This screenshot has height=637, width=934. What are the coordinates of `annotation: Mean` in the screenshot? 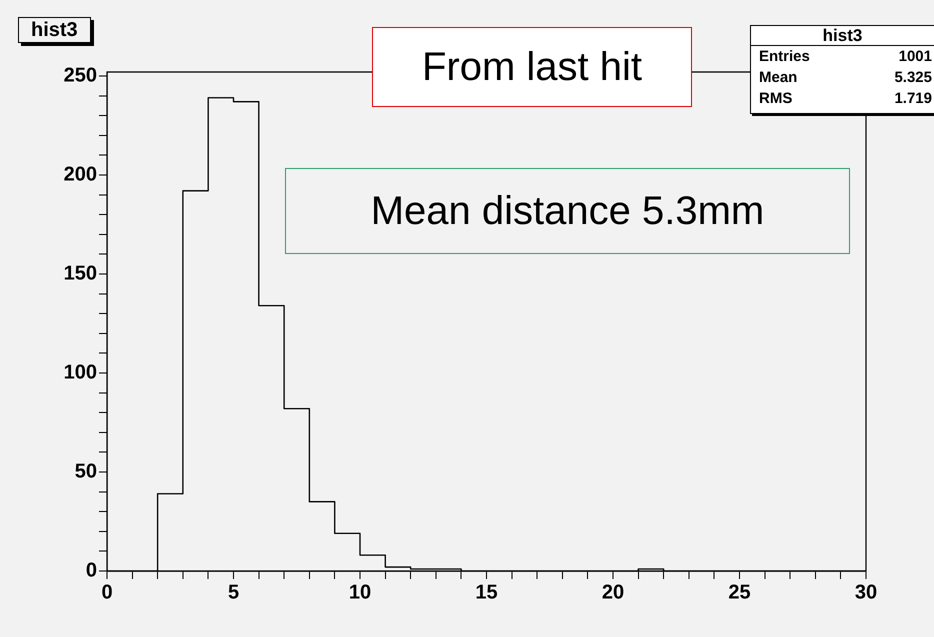 It's located at (778, 78).